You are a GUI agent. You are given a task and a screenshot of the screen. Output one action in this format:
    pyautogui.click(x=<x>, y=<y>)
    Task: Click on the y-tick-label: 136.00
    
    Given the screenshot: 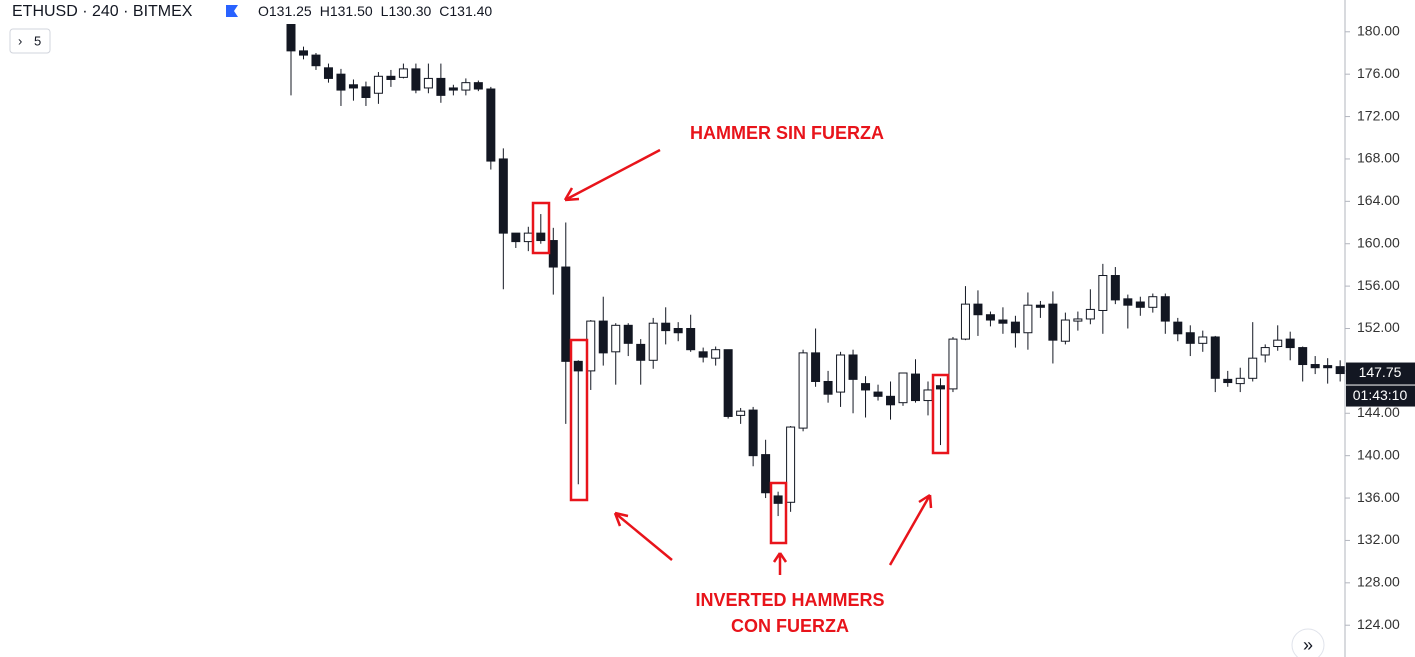 What is the action you would take?
    pyautogui.click(x=1378, y=497)
    